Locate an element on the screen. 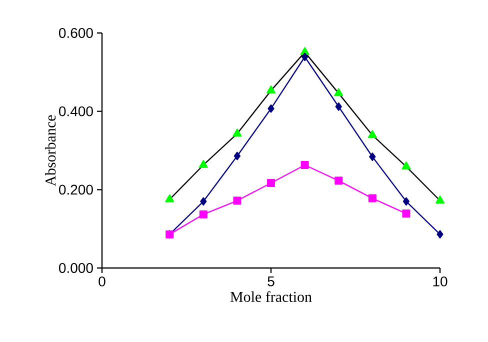 The height and width of the screenshot is (342, 488). y-tick-label: 0.400 is located at coordinates (76, 111).